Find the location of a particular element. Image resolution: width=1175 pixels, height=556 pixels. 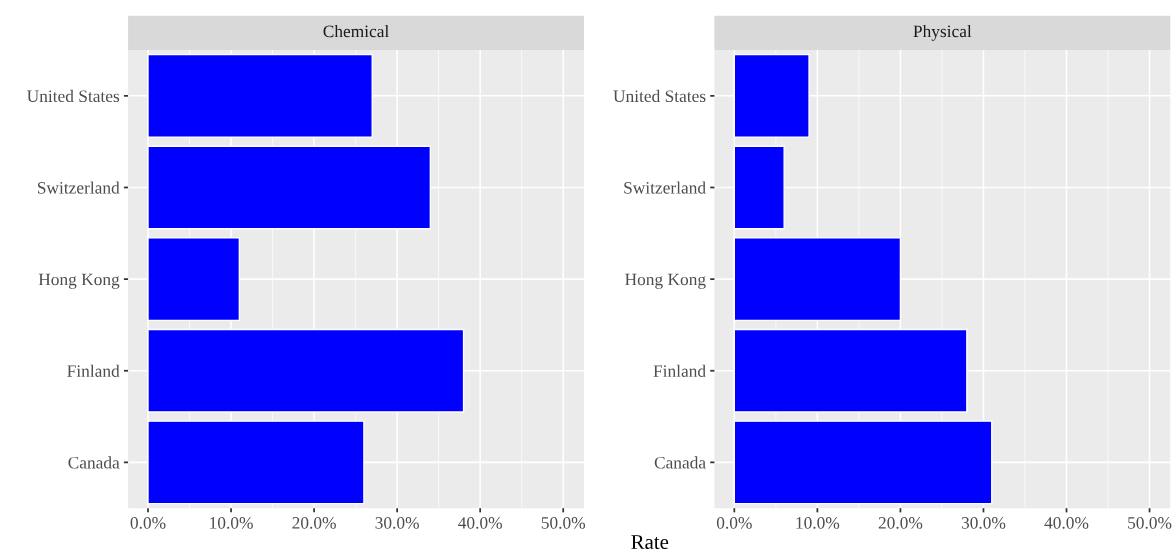

chart-title: Chemical is located at coordinates (356, 31).